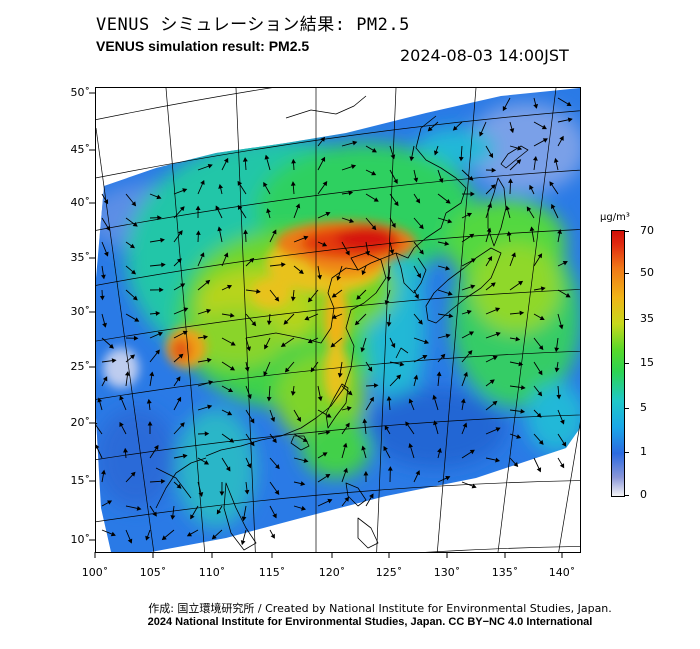 This screenshot has height=649, width=700. Describe the element at coordinates (272, 572) in the screenshot. I see `lon-label-115: 115˚` at that location.